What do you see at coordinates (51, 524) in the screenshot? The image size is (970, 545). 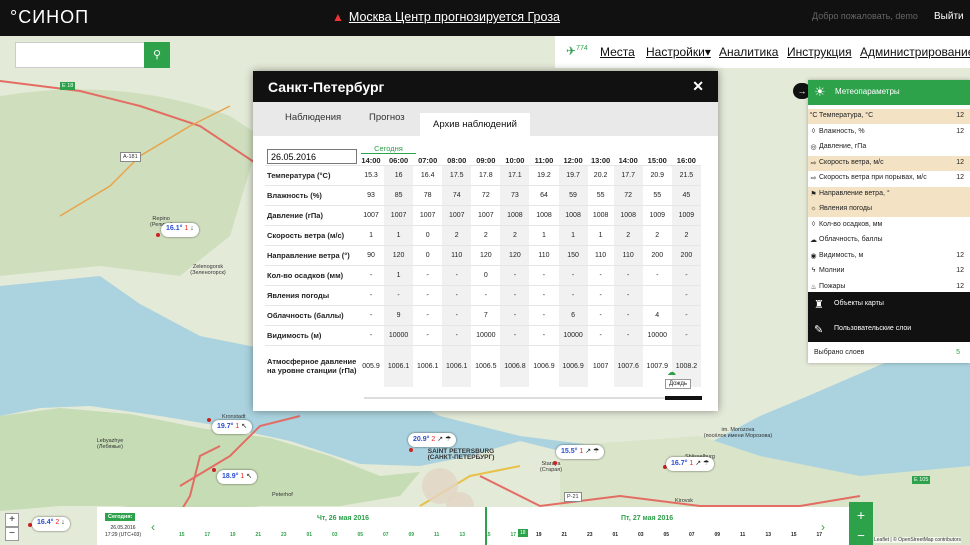 I see `weather-marker-sosnovy: 16.4° 2 ↓` at bounding box center [51, 524].